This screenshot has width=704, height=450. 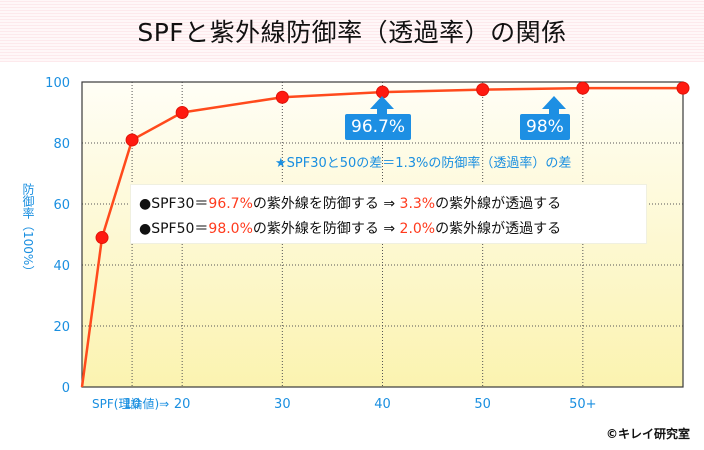 I want to click on x-tick-label: 30, so click(x=282, y=404).